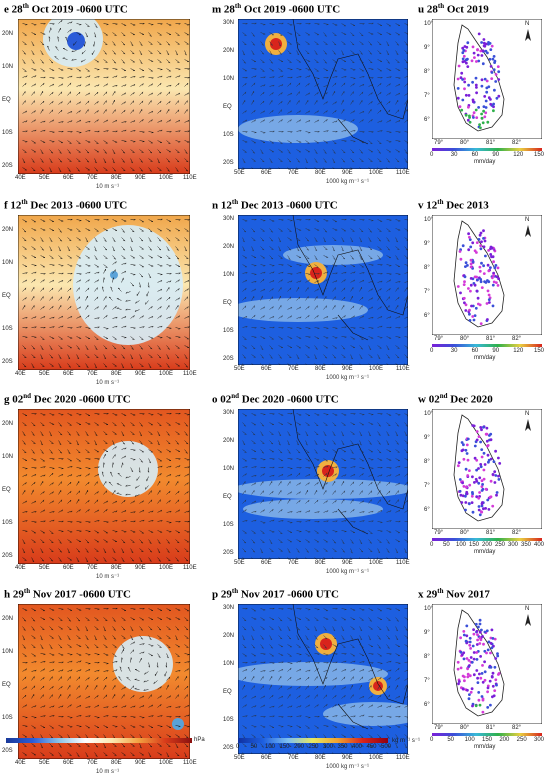 The image size is (550, 775). Describe the element at coordinates (229, 10) in the screenshot. I see `panel-day: 28` at that location.